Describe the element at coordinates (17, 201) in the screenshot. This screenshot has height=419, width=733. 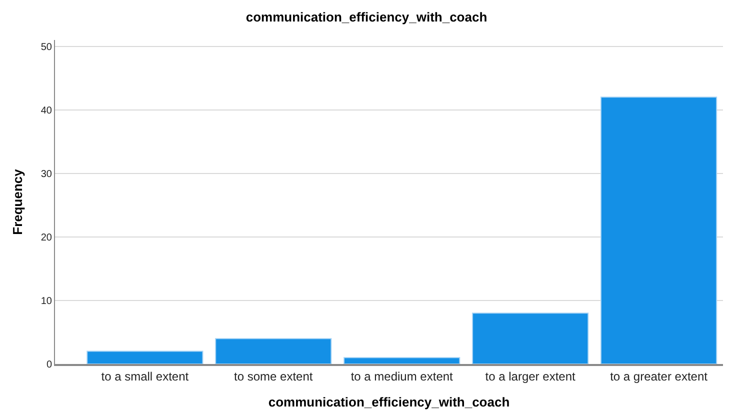
I see `y-axis-title: Frequency` at that location.